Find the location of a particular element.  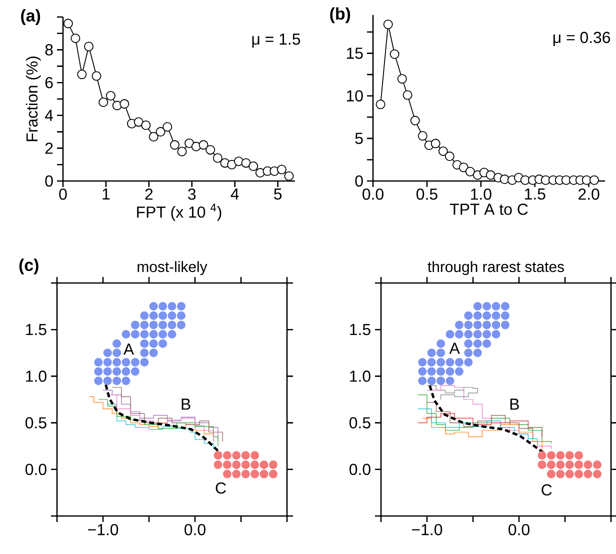

x-axis-title: TPT A to C is located at coordinates (489, 209).